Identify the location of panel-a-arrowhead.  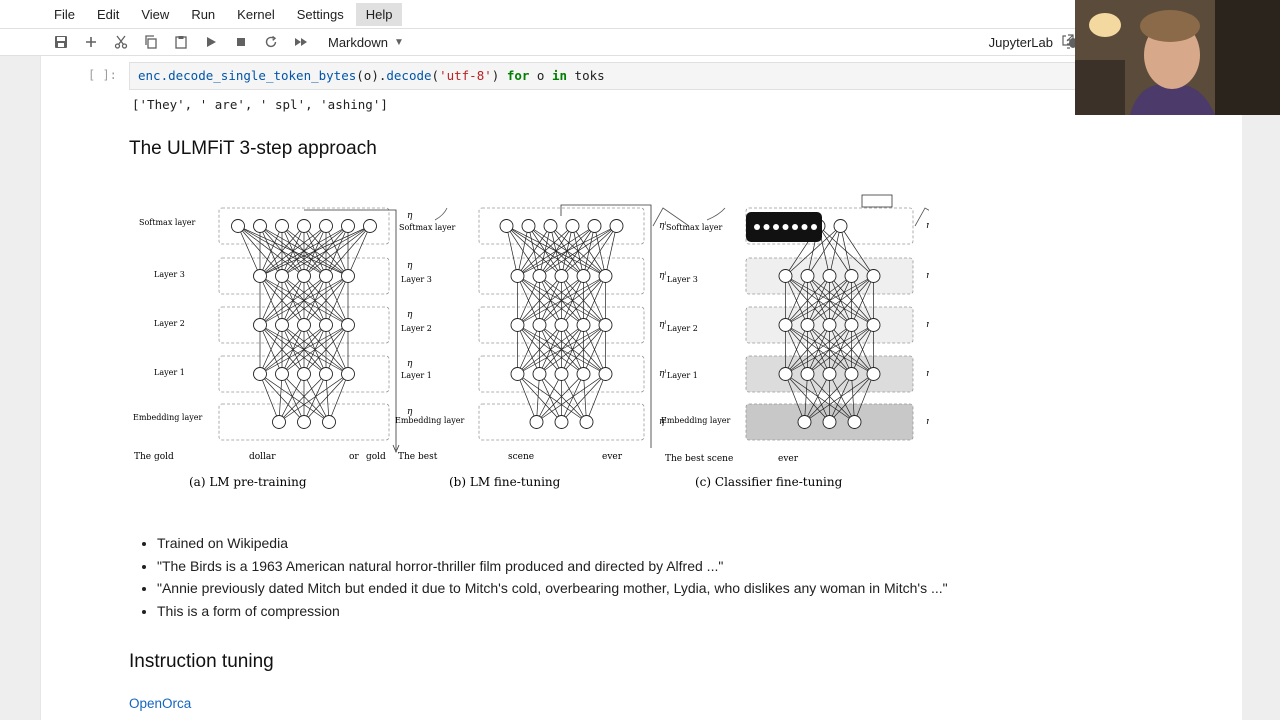
(396, 449).